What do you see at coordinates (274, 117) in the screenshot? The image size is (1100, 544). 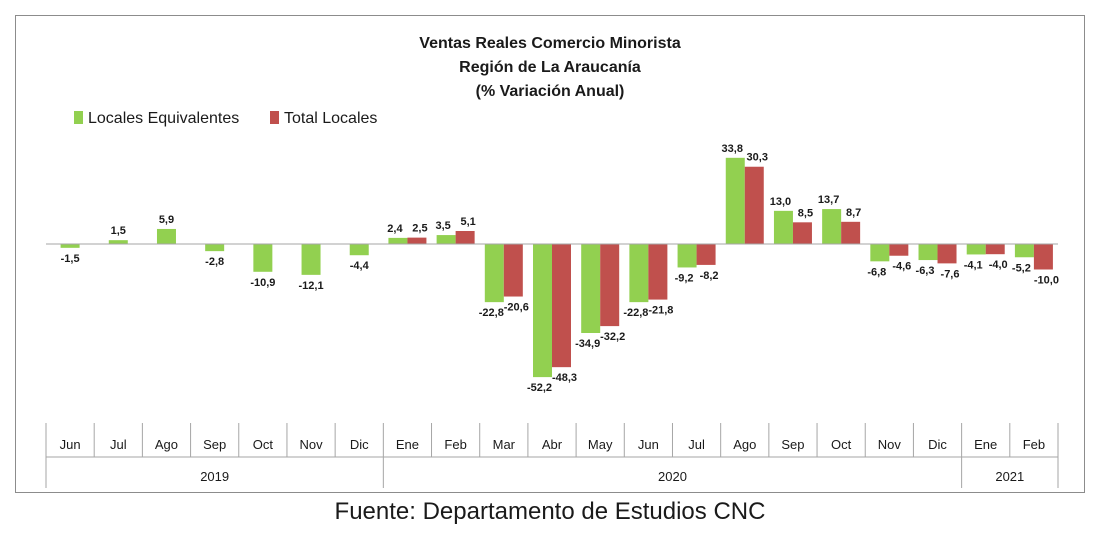 I see `legend-swatch` at bounding box center [274, 117].